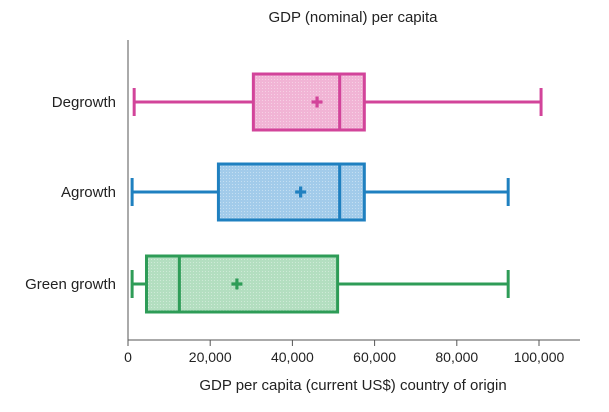  Describe the element at coordinates (354, 17) in the screenshot. I see `chart-title: GDP (nominal) per capita` at that location.